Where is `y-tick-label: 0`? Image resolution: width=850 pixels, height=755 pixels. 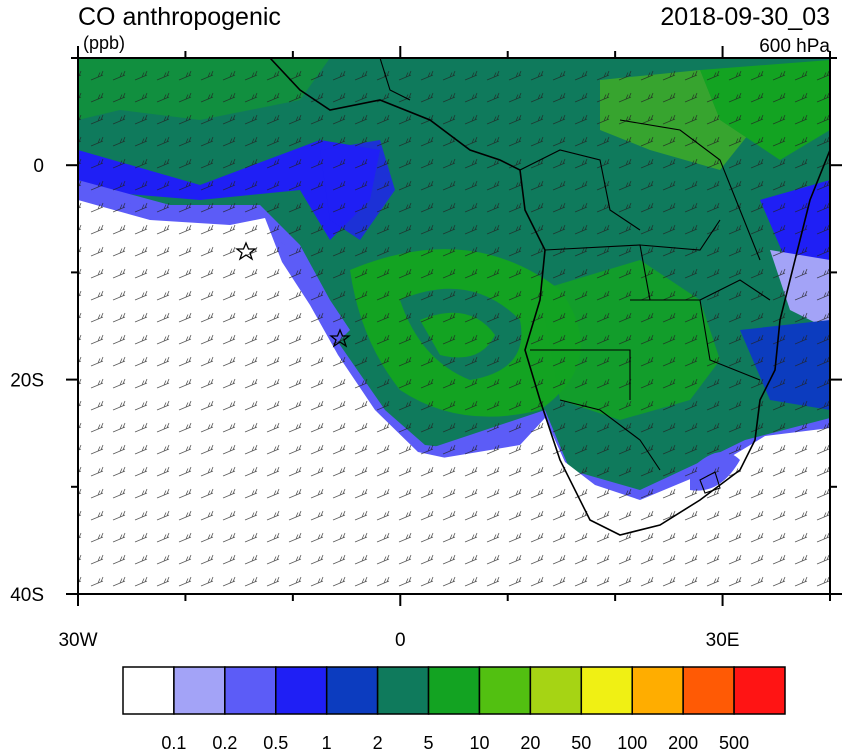
y-tick-label: 0 is located at coordinates (38, 166).